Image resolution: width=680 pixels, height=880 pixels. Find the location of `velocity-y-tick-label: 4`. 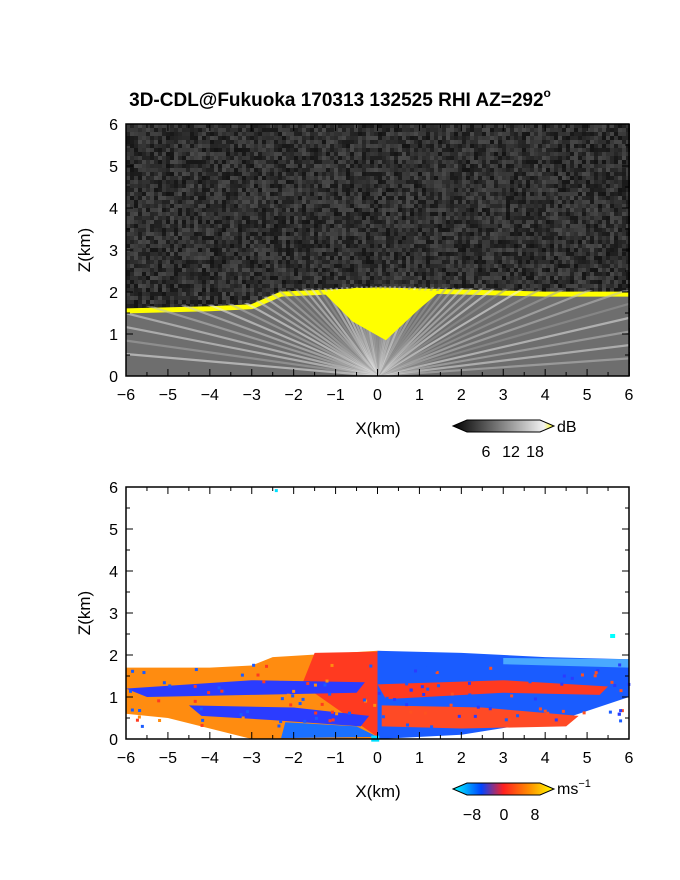

velocity-y-tick-label: 4 is located at coordinates (113, 572).